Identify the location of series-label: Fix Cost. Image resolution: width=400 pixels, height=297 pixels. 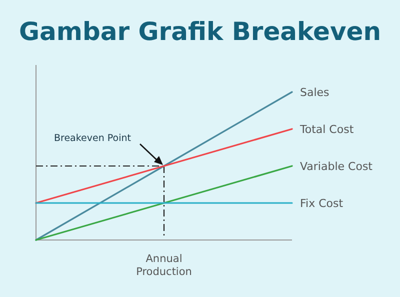
(322, 203).